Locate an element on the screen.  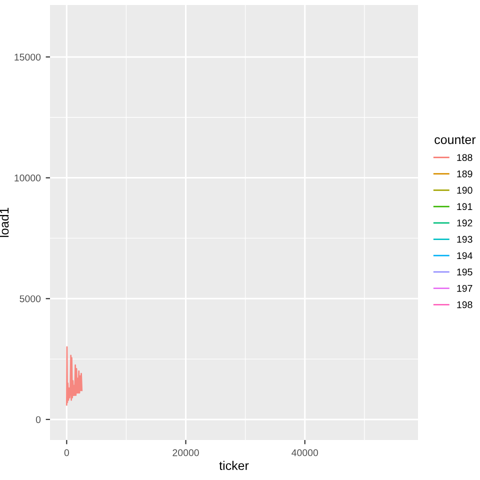
y-tick-label: 10000 is located at coordinates (27, 178).